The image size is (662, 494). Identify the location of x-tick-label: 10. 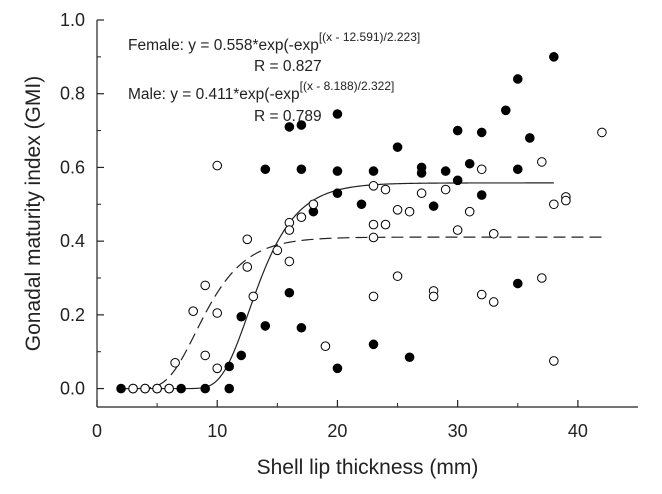
(217, 431).